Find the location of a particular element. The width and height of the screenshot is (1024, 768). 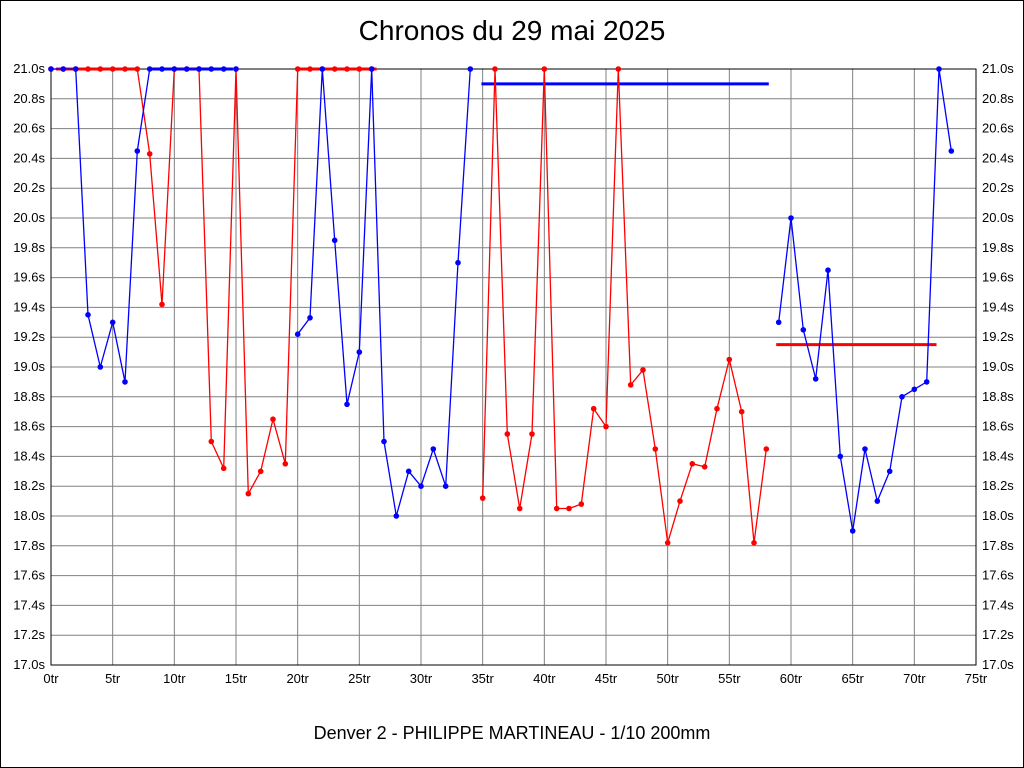

x-axis-tick-label: 60tr is located at coordinates (791, 678).